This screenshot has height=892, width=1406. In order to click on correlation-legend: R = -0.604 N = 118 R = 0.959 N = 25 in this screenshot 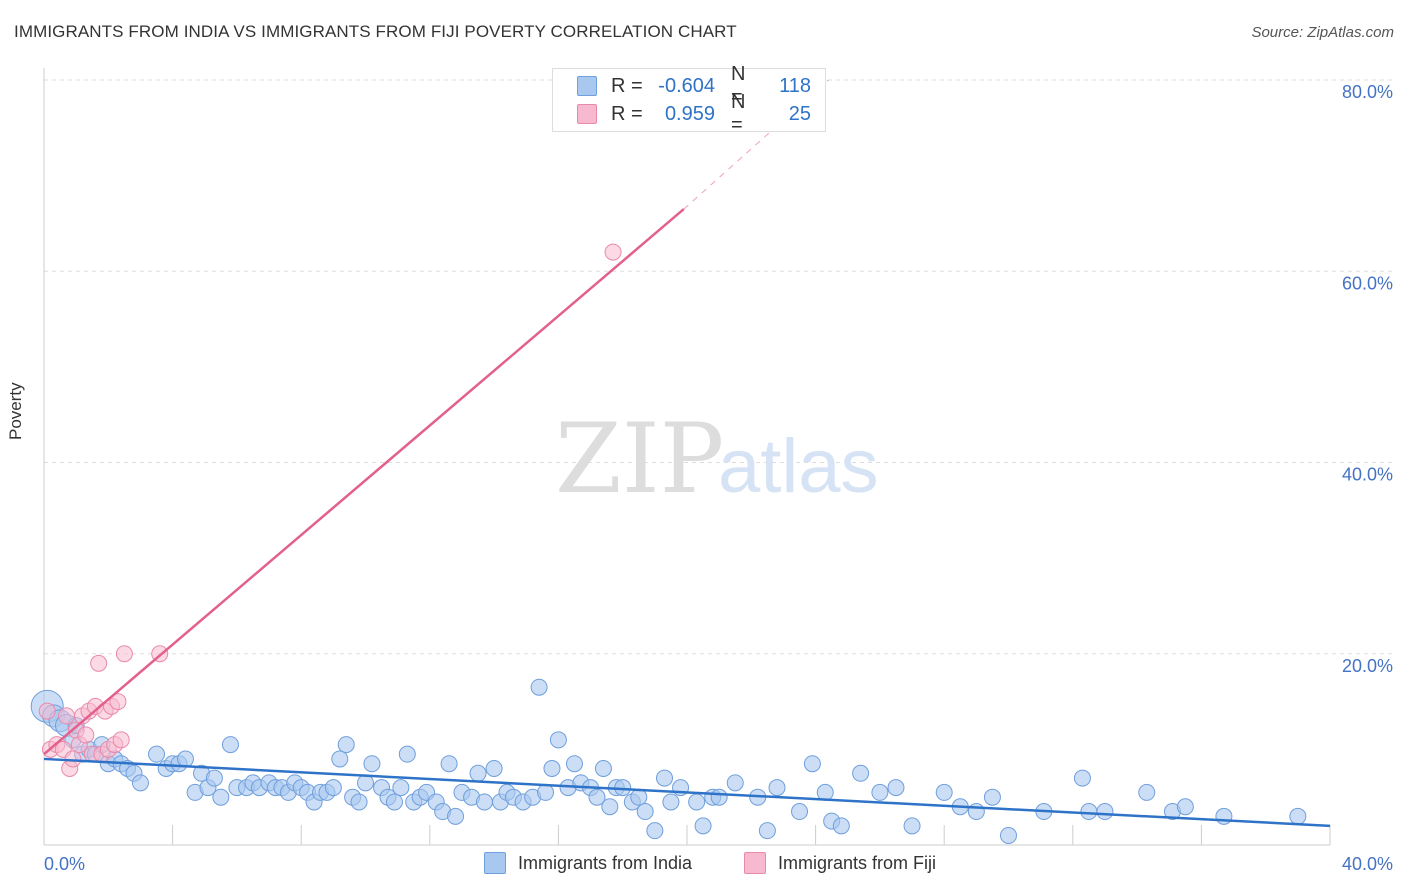, I will do `click(689, 99)`.